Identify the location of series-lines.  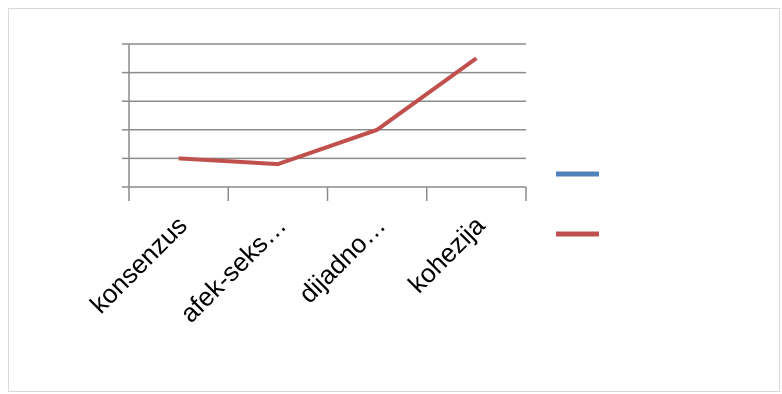
(328, 111).